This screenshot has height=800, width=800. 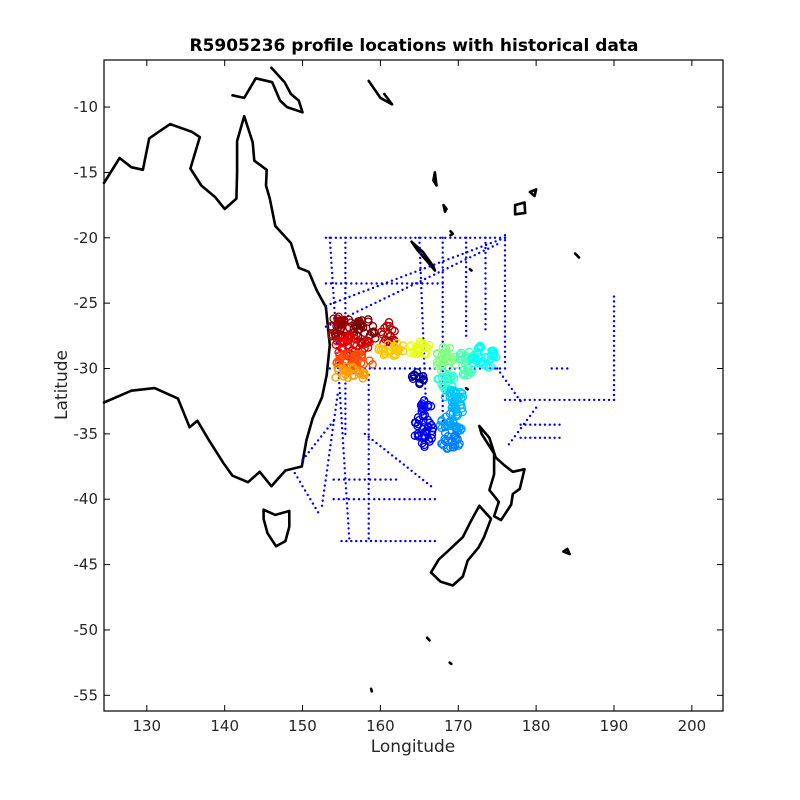 I want to click on x-tick-label: 150, so click(x=302, y=726).